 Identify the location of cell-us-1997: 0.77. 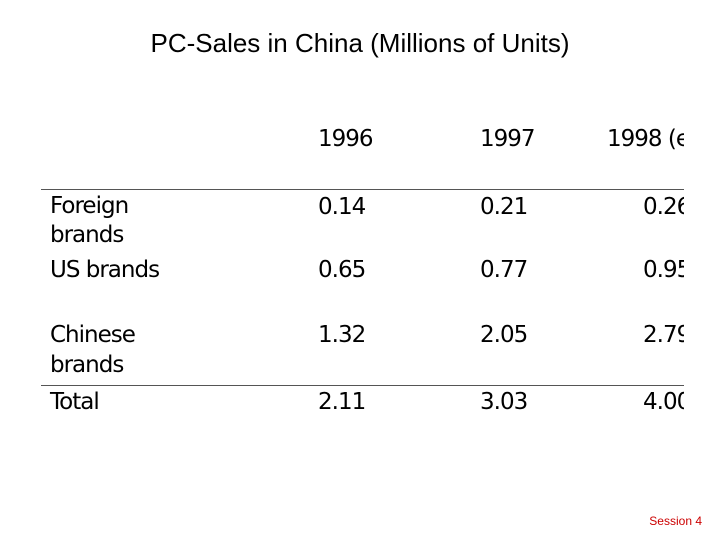
(504, 270).